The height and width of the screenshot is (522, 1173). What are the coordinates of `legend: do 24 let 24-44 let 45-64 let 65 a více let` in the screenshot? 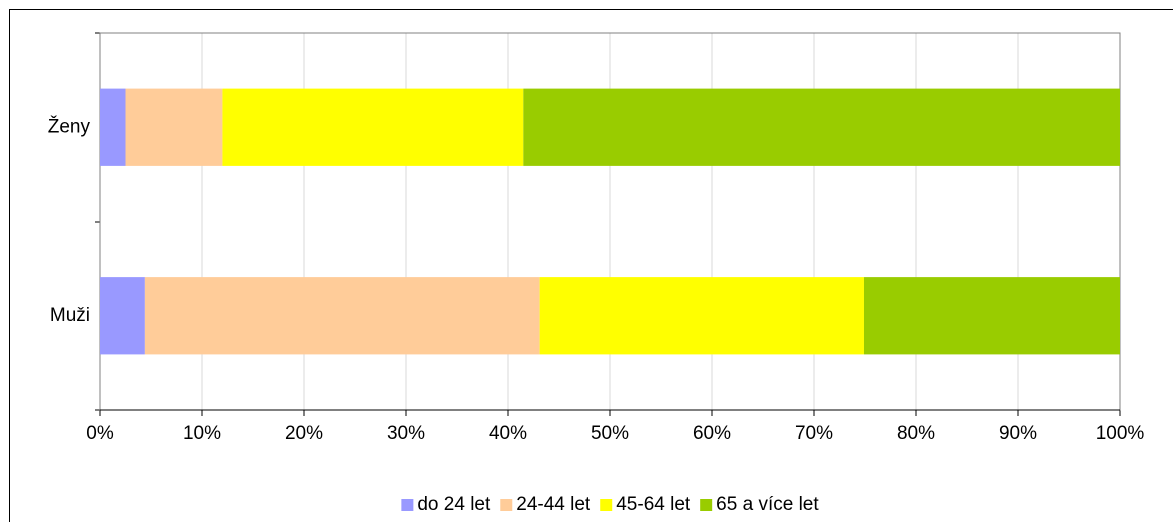 It's located at (610, 504).